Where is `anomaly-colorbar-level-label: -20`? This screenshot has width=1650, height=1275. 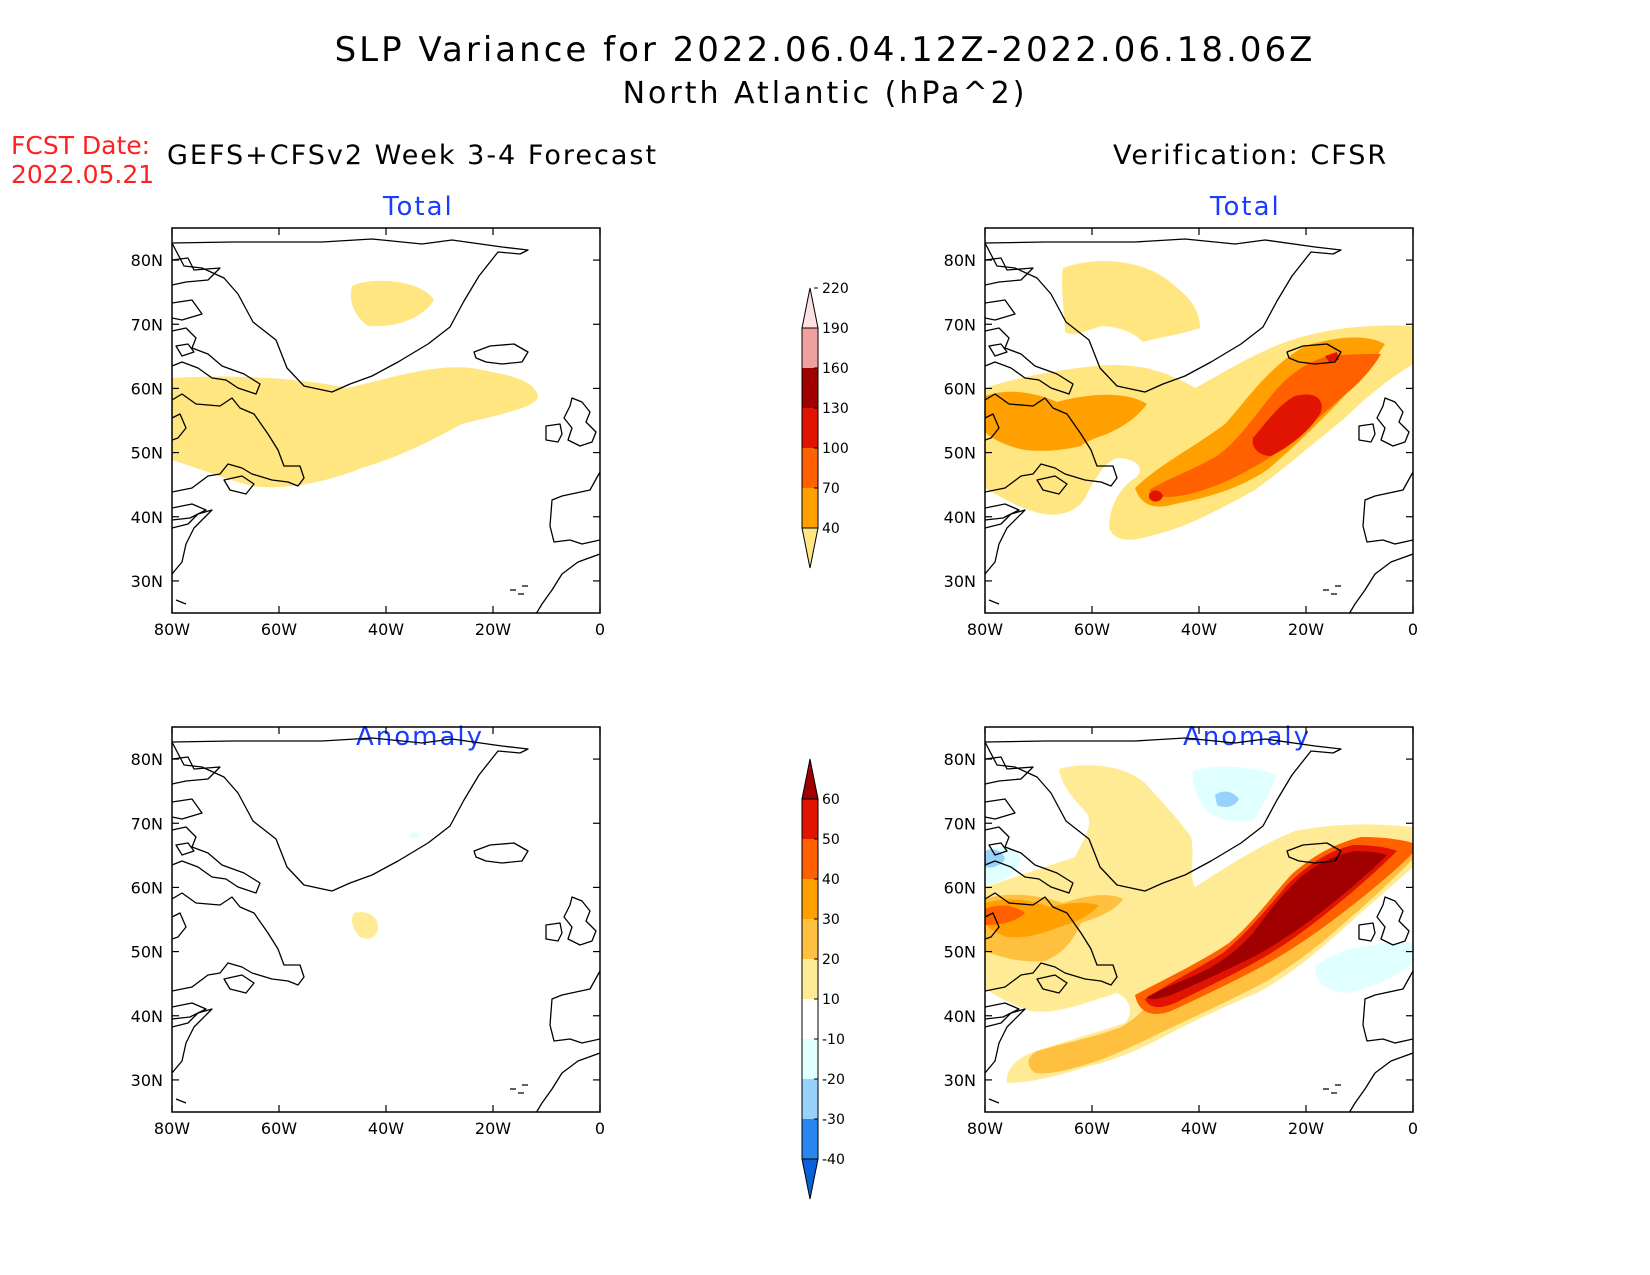
anomaly-colorbar-level-label: -20 is located at coordinates (833, 1080).